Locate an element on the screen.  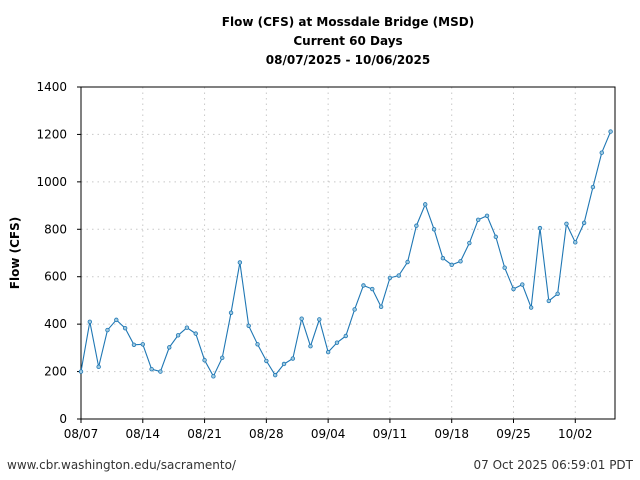
y-tick-label: 400 is located at coordinates (55, 324).